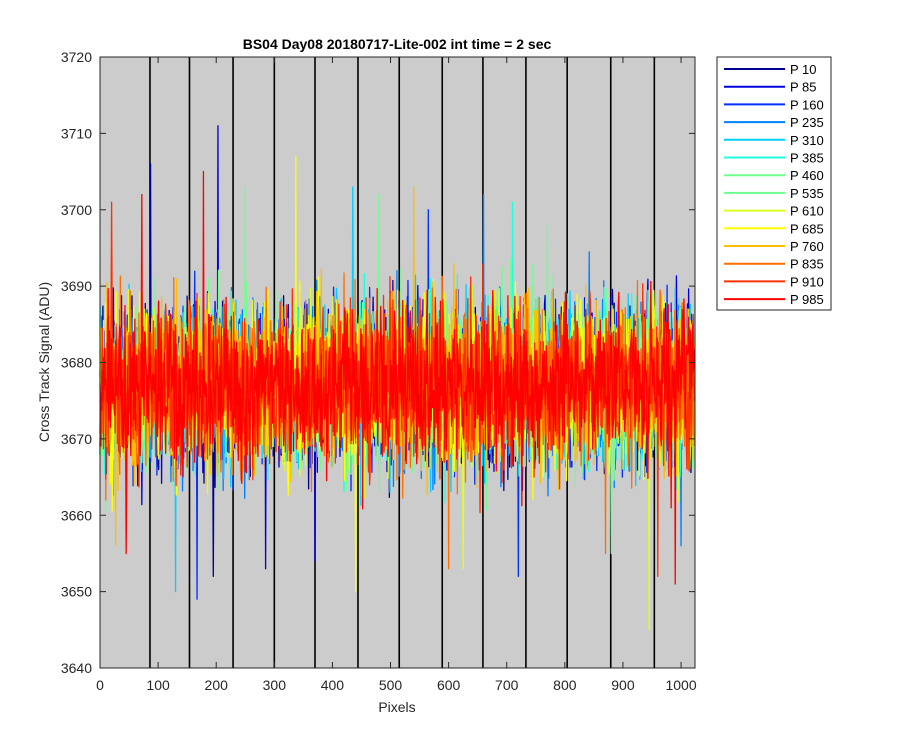 The width and height of the screenshot is (900, 750). I want to click on y-tick-label: 3670, so click(76, 439).